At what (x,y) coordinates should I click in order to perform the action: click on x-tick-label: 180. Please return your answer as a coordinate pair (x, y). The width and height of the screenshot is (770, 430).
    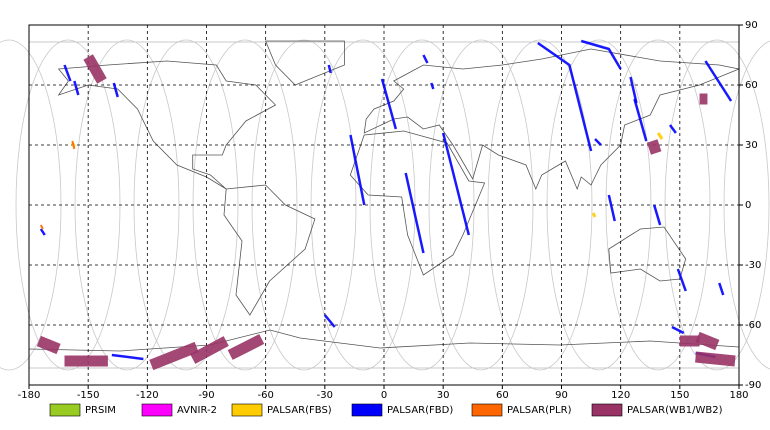
    Looking at the image, I should click on (738, 395).